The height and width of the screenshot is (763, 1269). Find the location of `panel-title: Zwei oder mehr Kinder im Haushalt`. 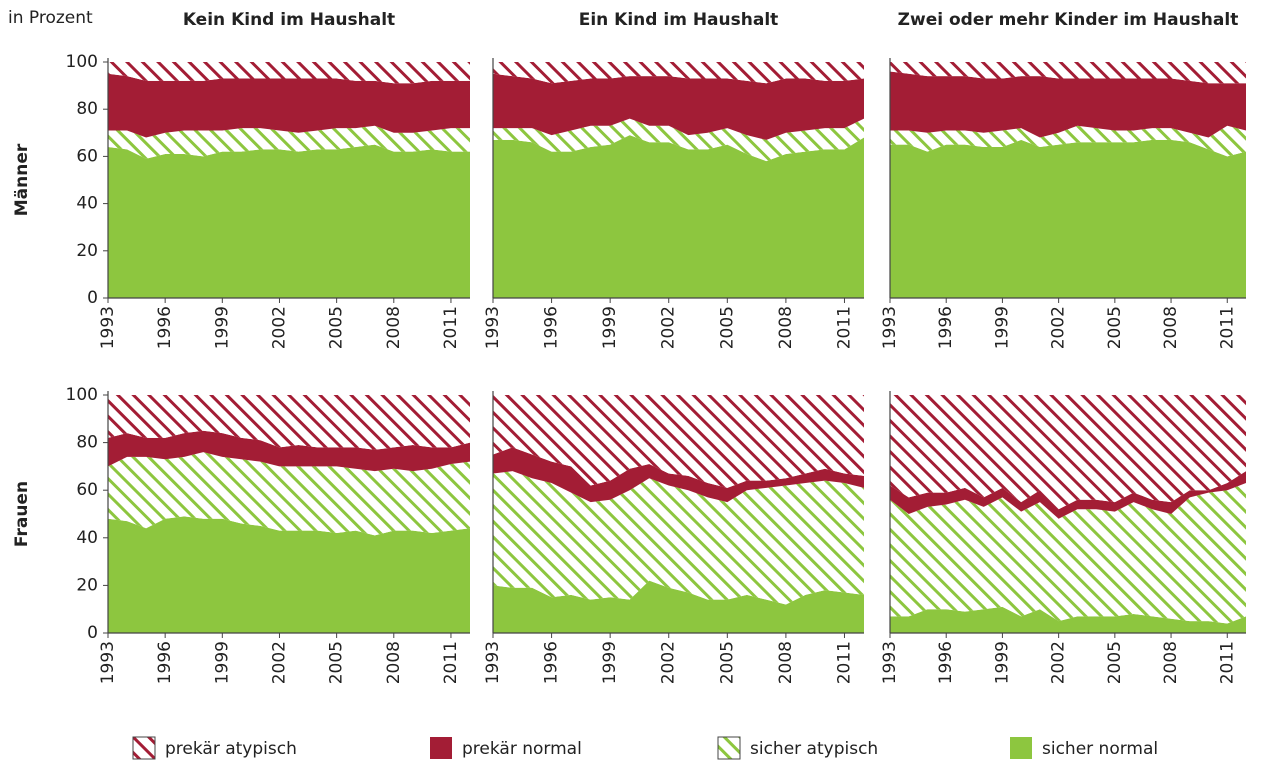

panel-title: Zwei oder mehr Kinder im Haushalt is located at coordinates (1068, 20).